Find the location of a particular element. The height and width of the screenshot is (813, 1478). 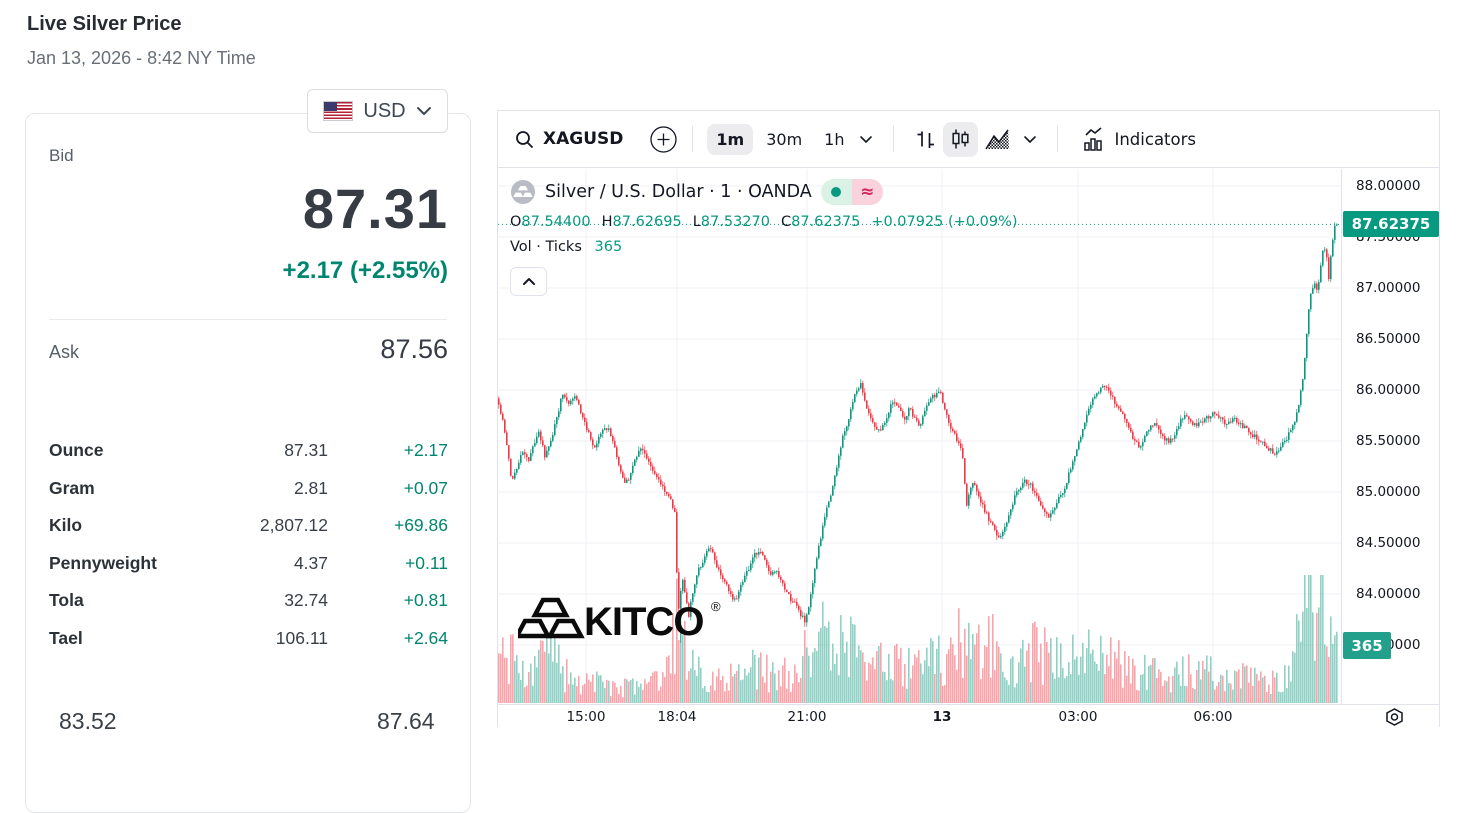

current-price-label: 87.62375 is located at coordinates (1391, 224).